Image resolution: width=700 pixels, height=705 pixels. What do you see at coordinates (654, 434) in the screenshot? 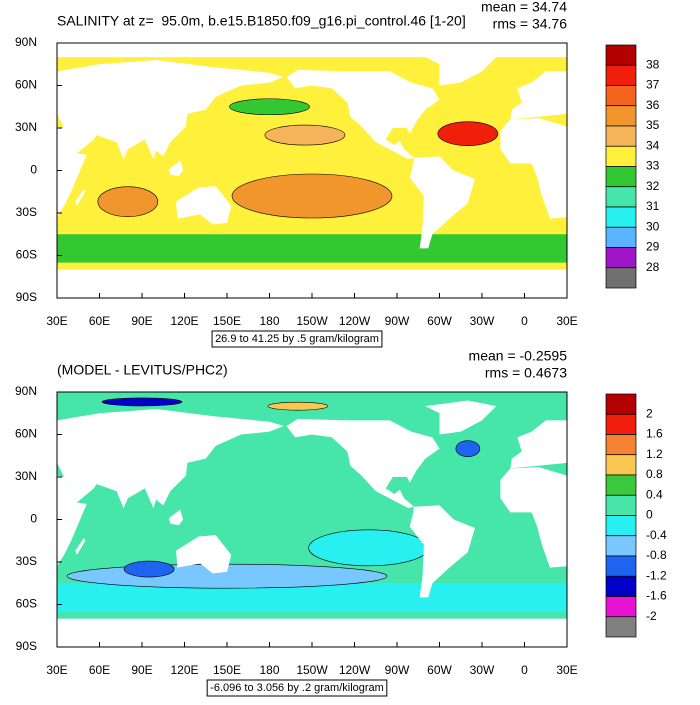
I see `colorbar-label: 1.6` at bounding box center [654, 434].